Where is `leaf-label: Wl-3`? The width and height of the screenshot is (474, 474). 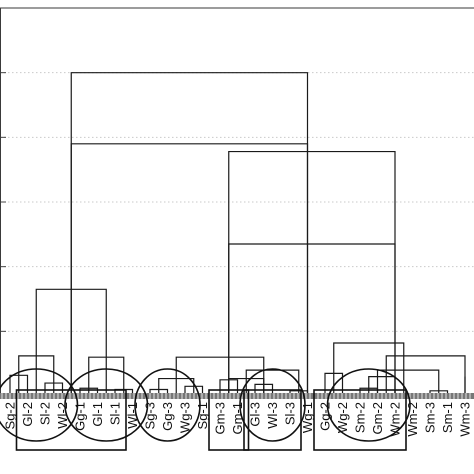 leaf-label: Wl-3 is located at coordinates (272, 415).